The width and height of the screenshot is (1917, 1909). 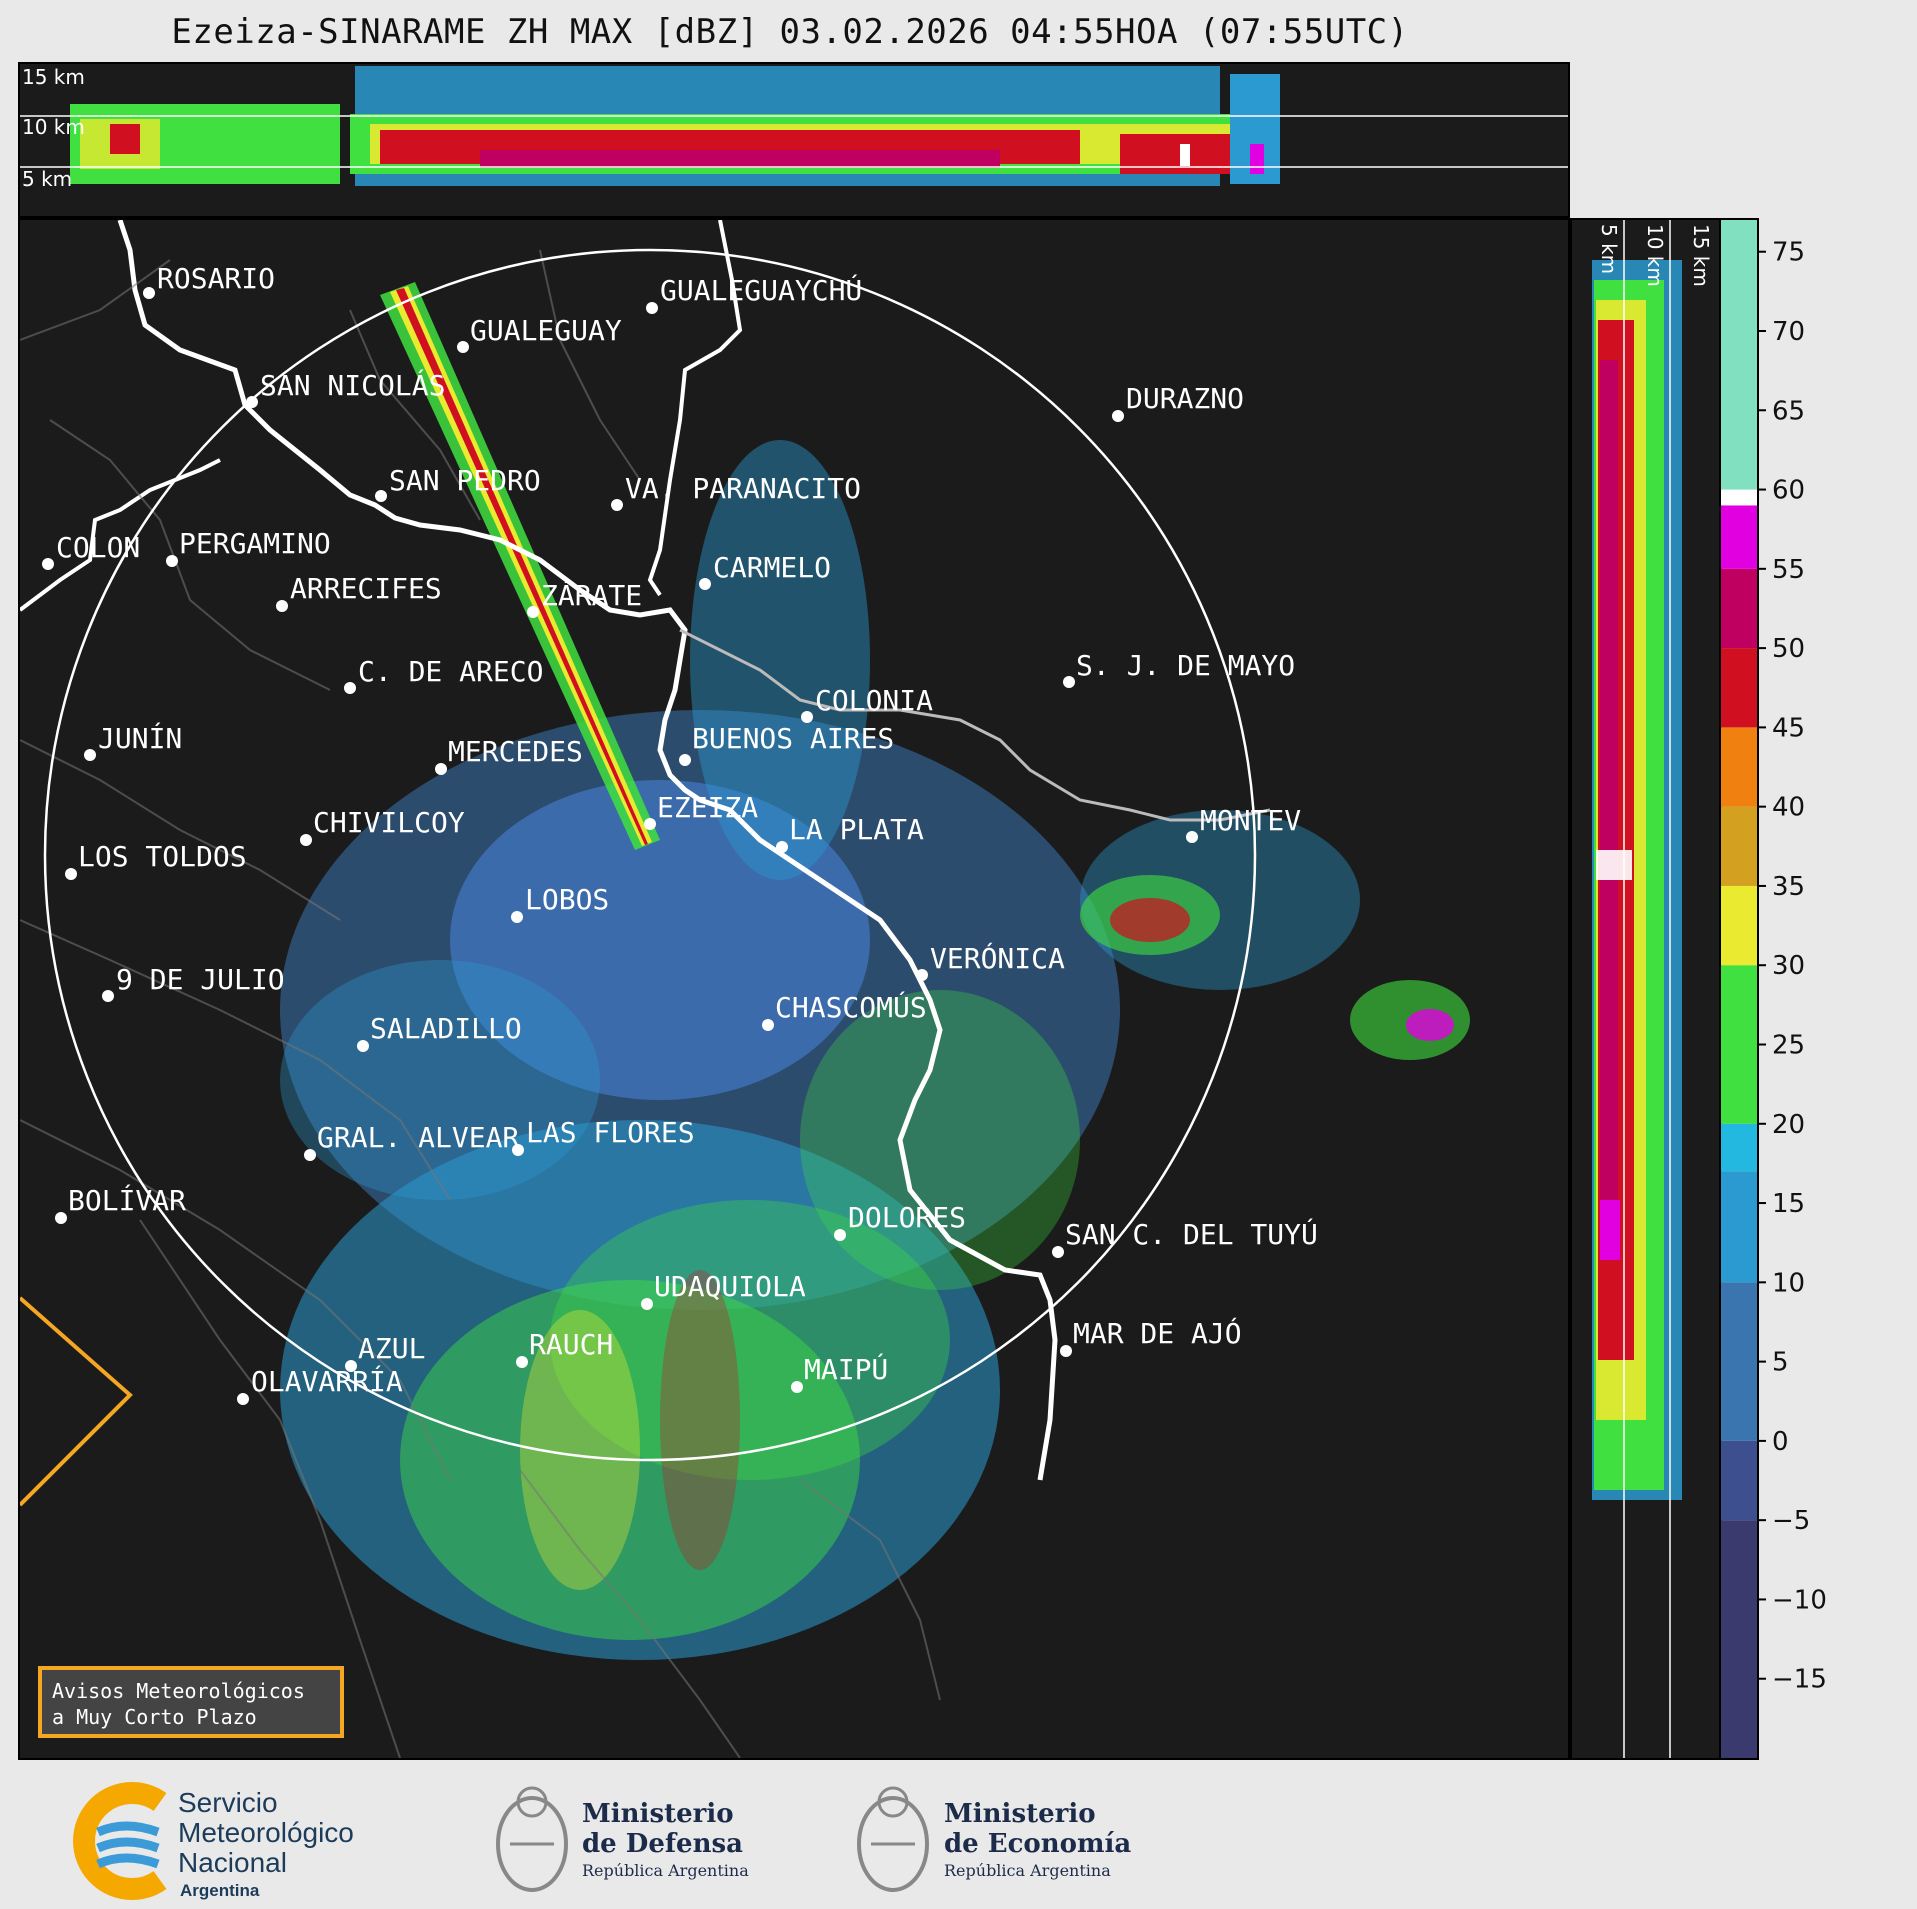 I want to click on colorbar-tick-label: −15, so click(x=1799, y=1680).